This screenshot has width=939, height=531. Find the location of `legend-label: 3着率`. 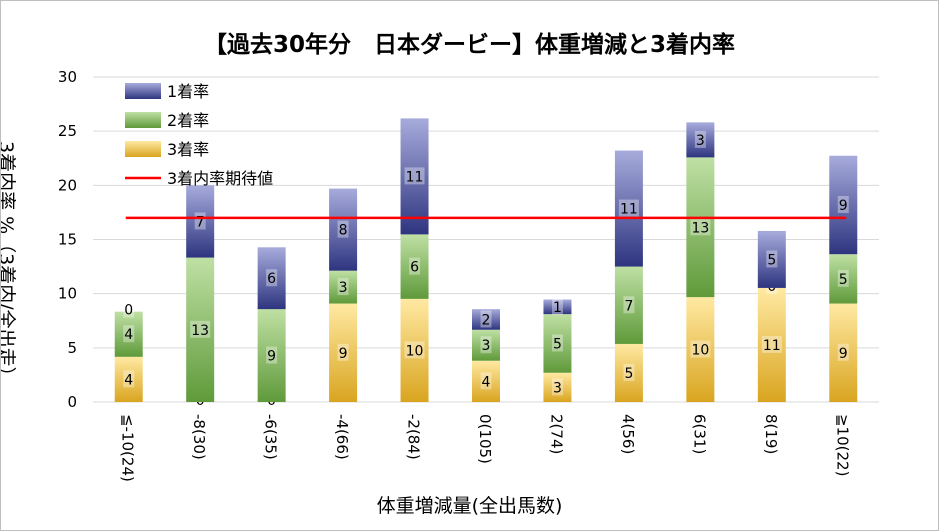

legend-label: 3着率 is located at coordinates (188, 149).